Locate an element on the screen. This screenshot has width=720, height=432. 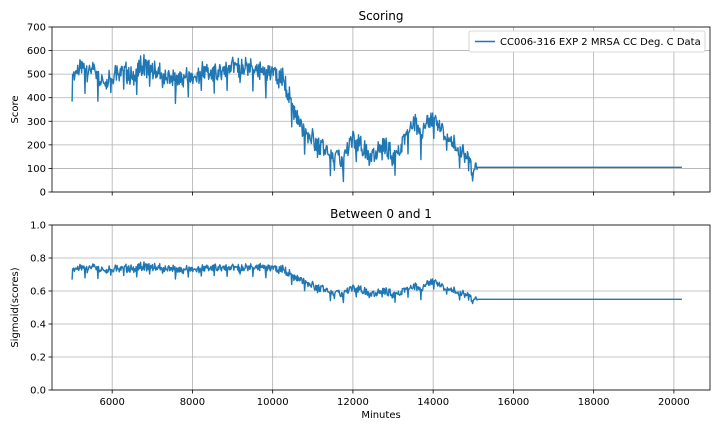
y-tick-label: 500 is located at coordinates (36, 75).